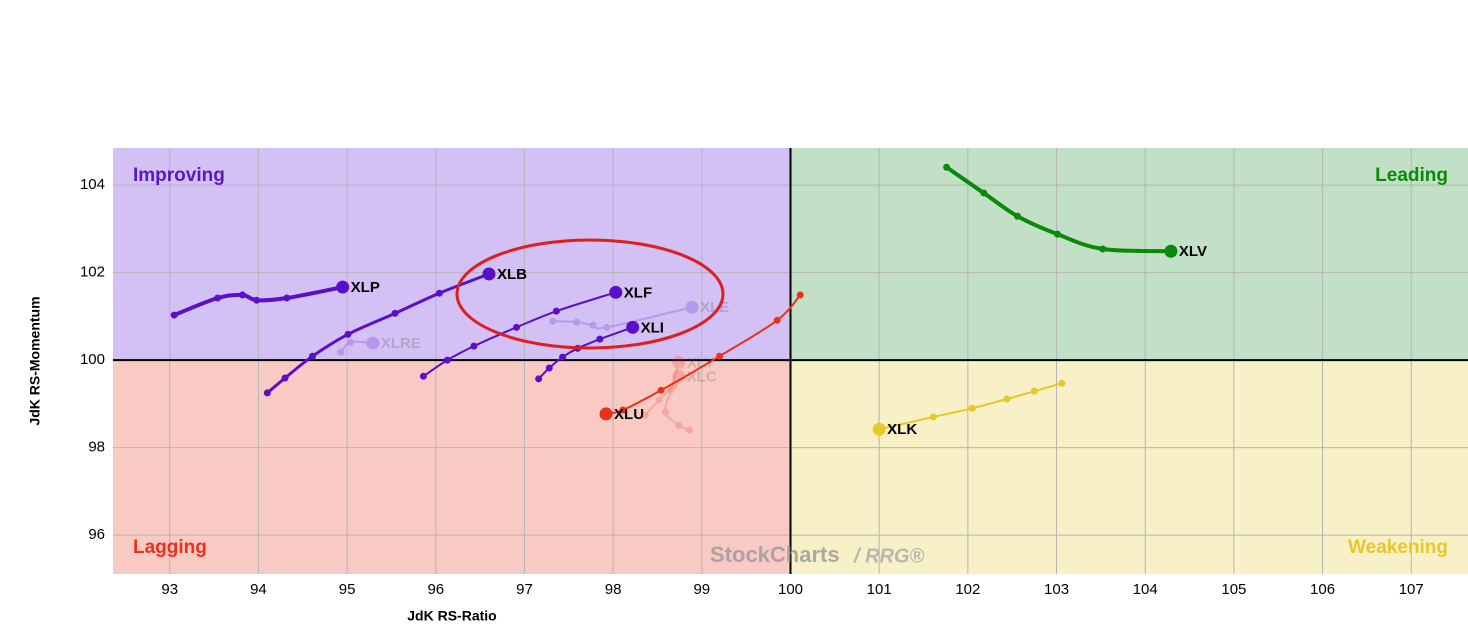 The image size is (1468, 626). I want to click on x-axis-title: JdK RS-Ratio, so click(451, 616).